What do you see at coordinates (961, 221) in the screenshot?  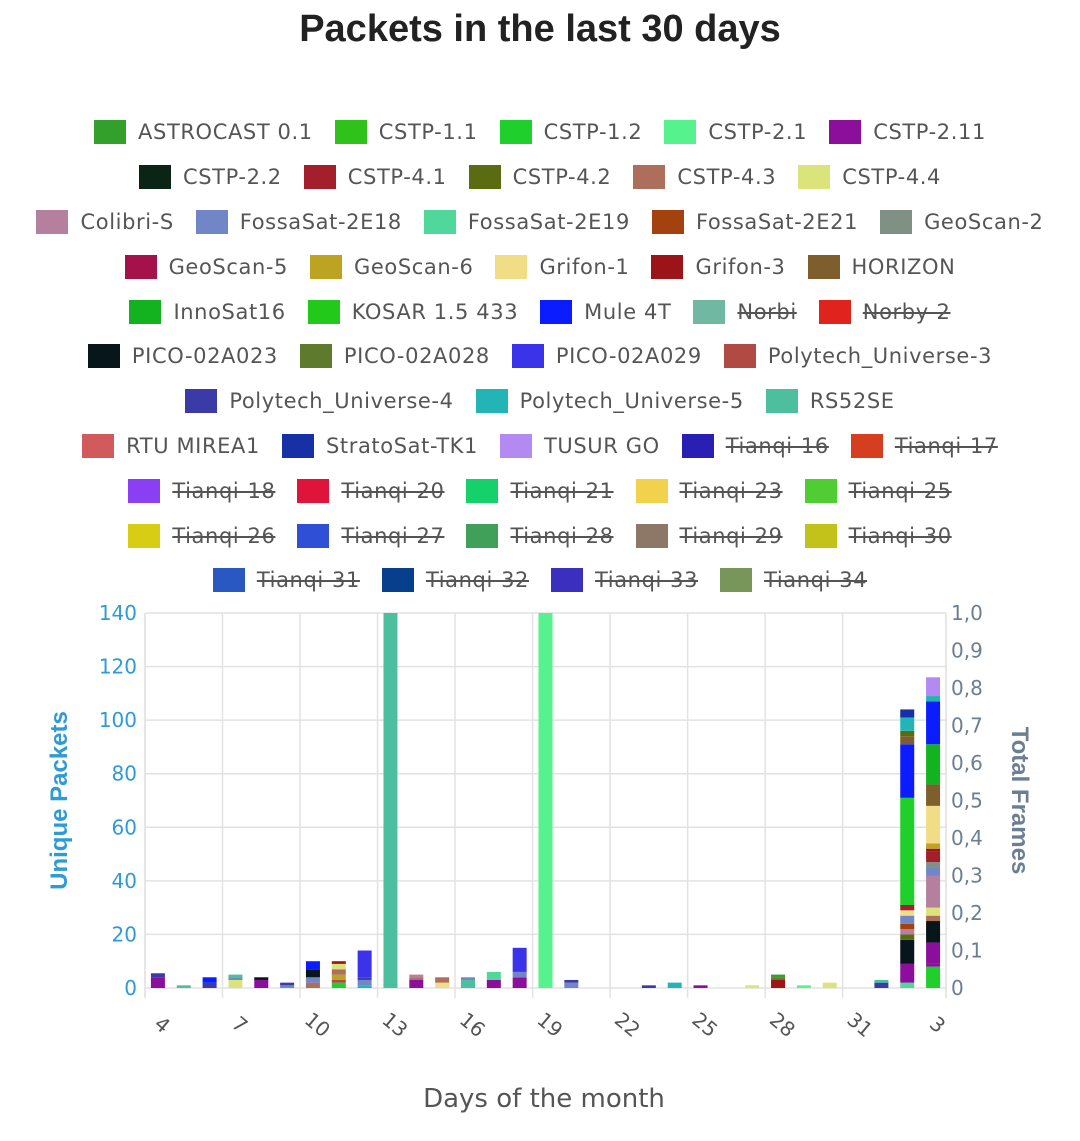 I see `legend-item: GeoScan-2` at bounding box center [961, 221].